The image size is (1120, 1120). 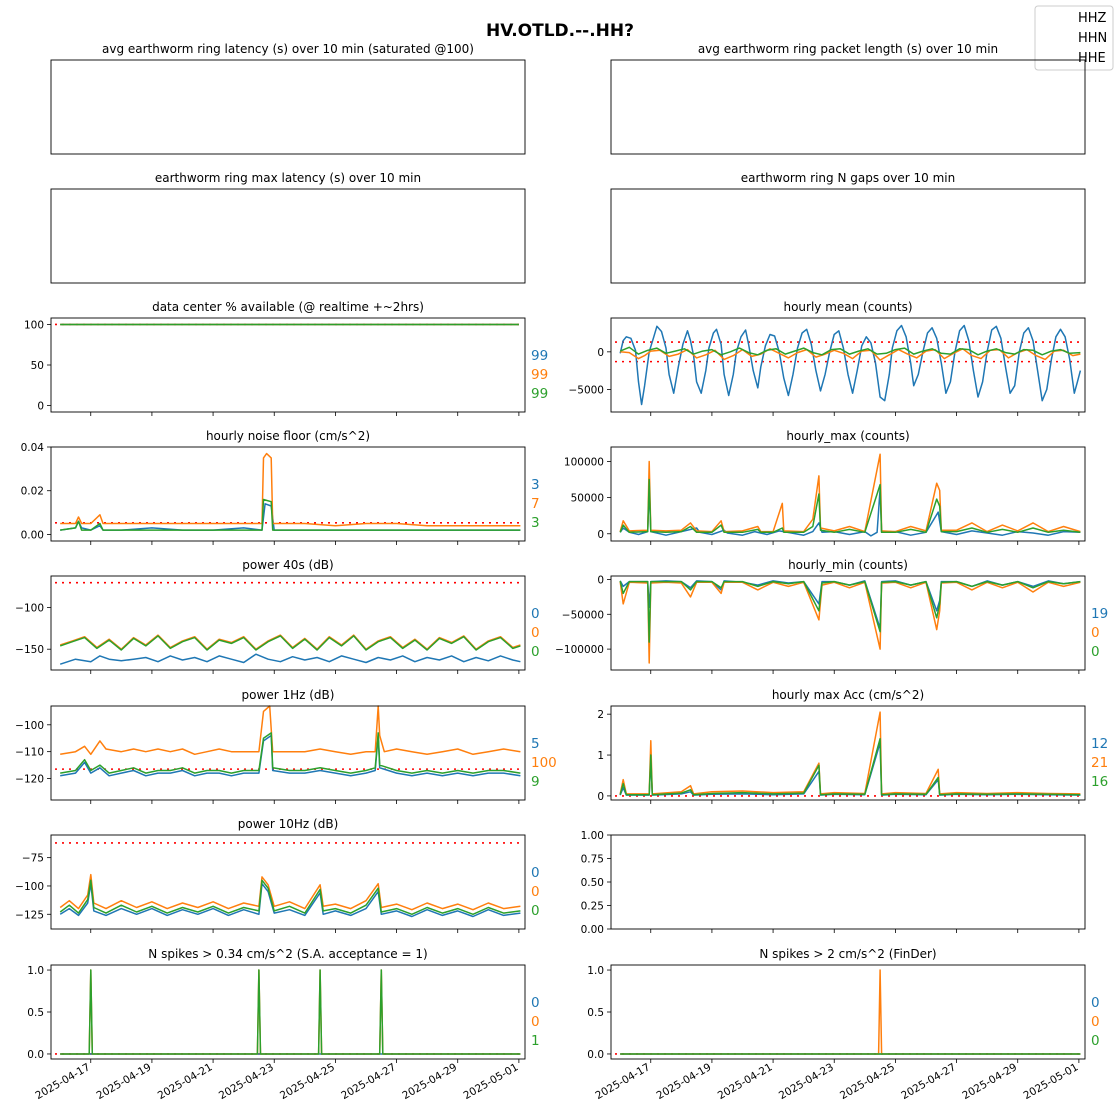 What do you see at coordinates (29, 780) in the screenshot?
I see `y-tick-label: −120` at bounding box center [29, 780].